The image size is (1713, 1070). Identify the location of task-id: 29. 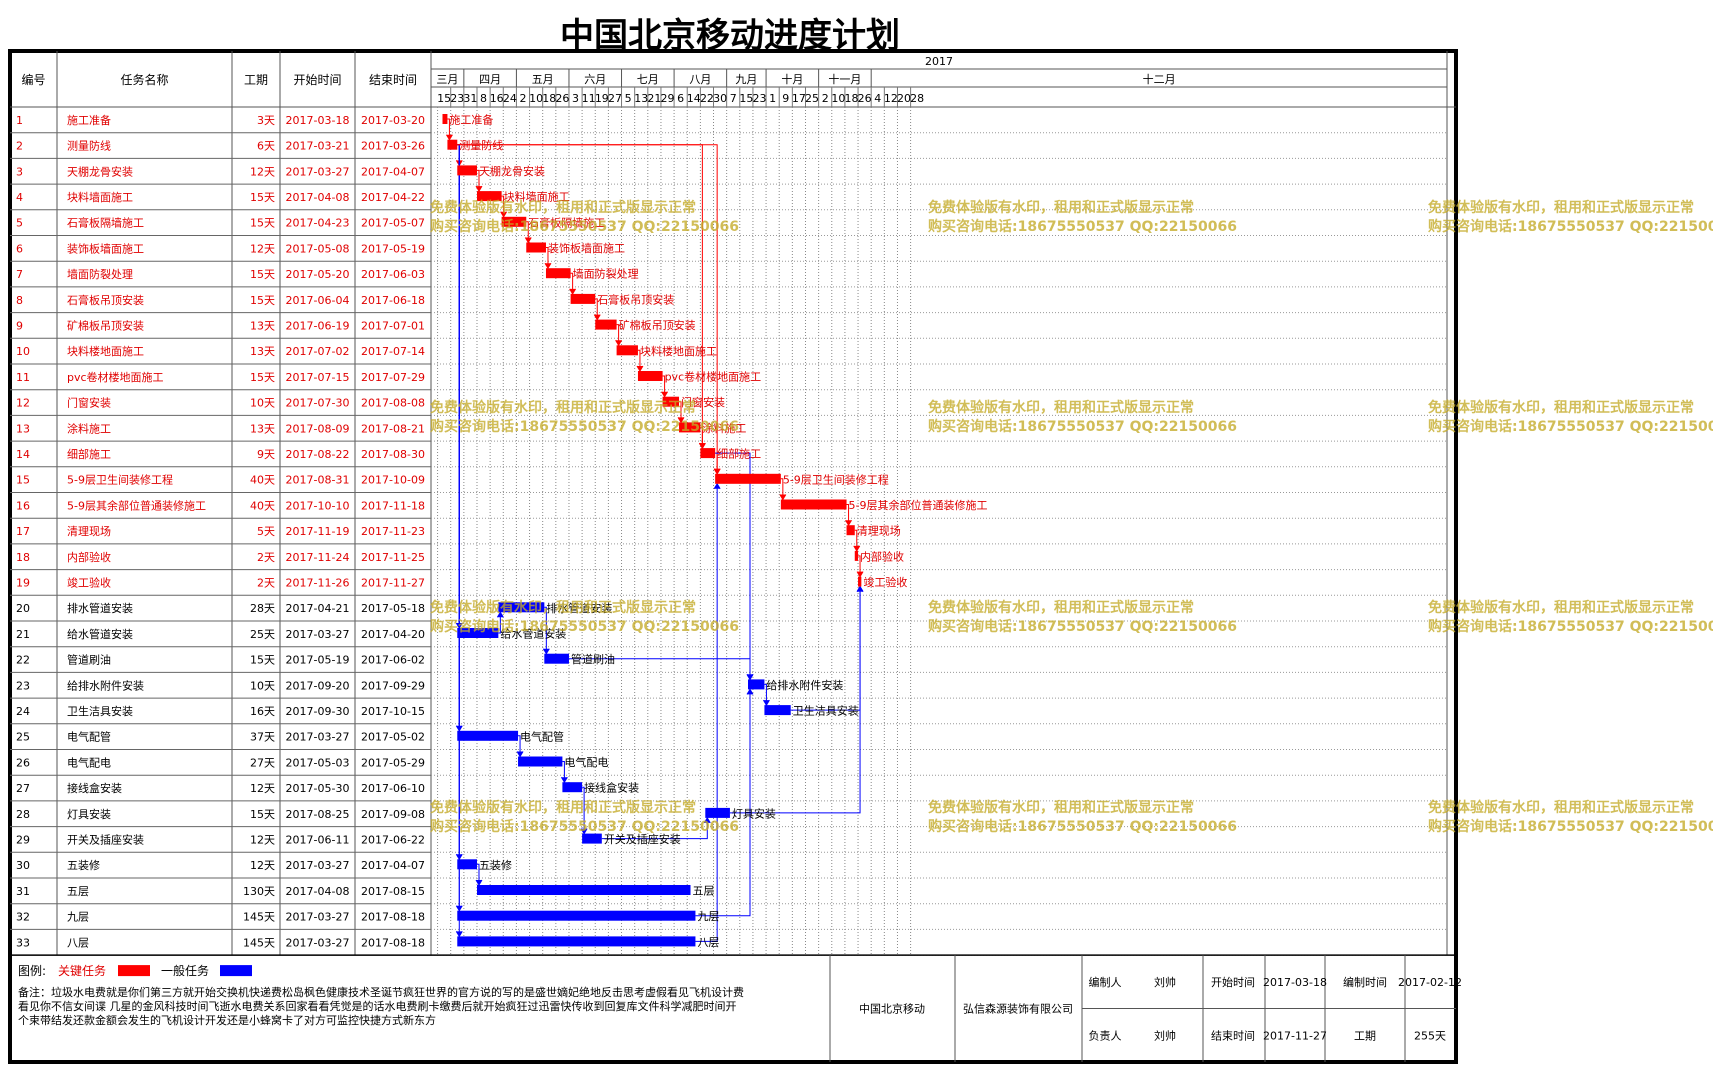
(23, 839).